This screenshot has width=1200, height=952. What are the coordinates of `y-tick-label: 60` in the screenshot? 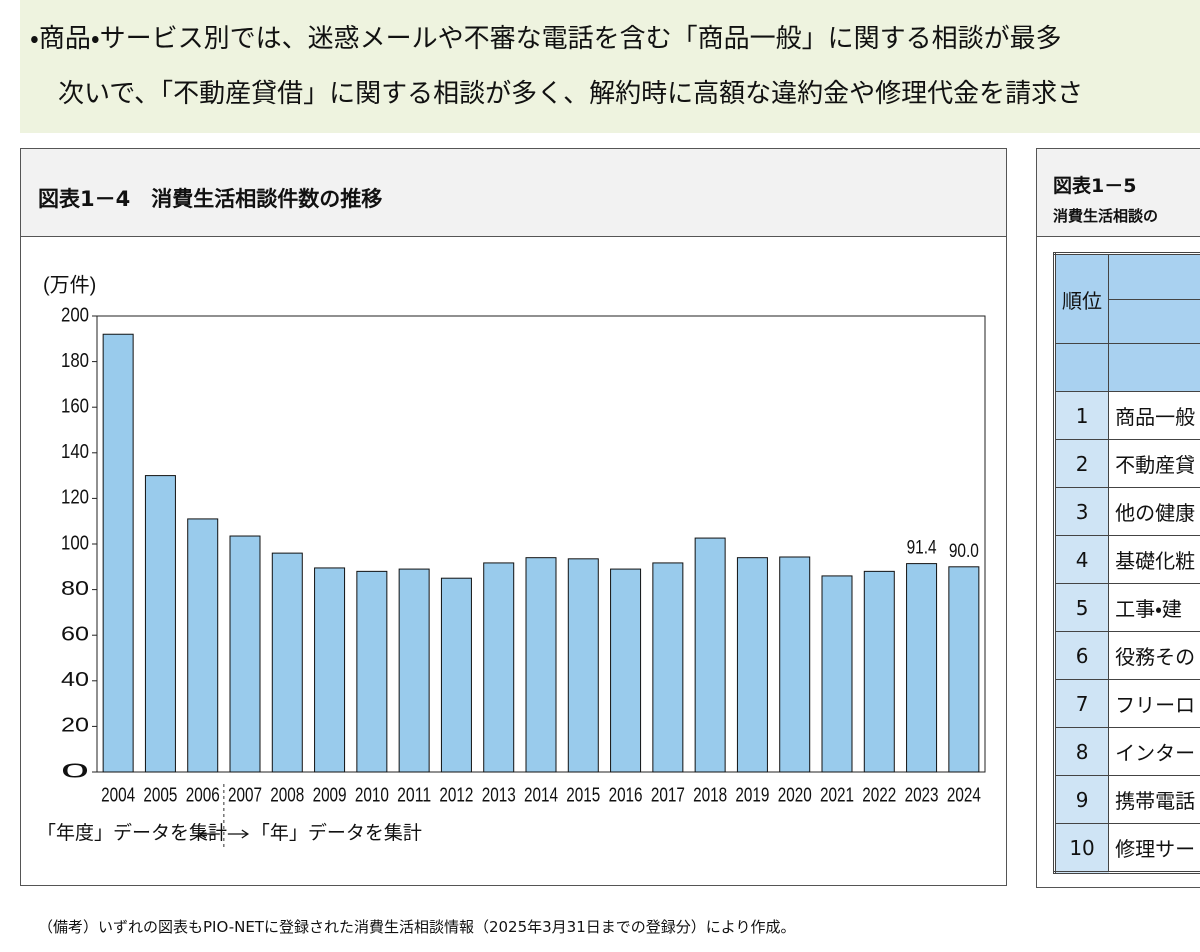 It's located at (75, 634).